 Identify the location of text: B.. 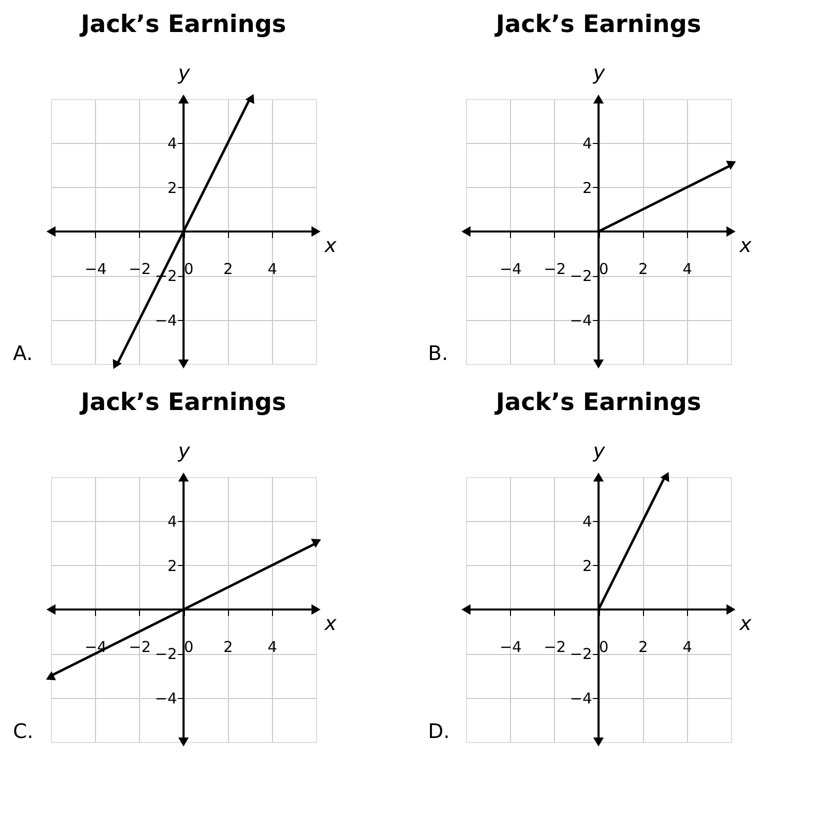
(438, 353).